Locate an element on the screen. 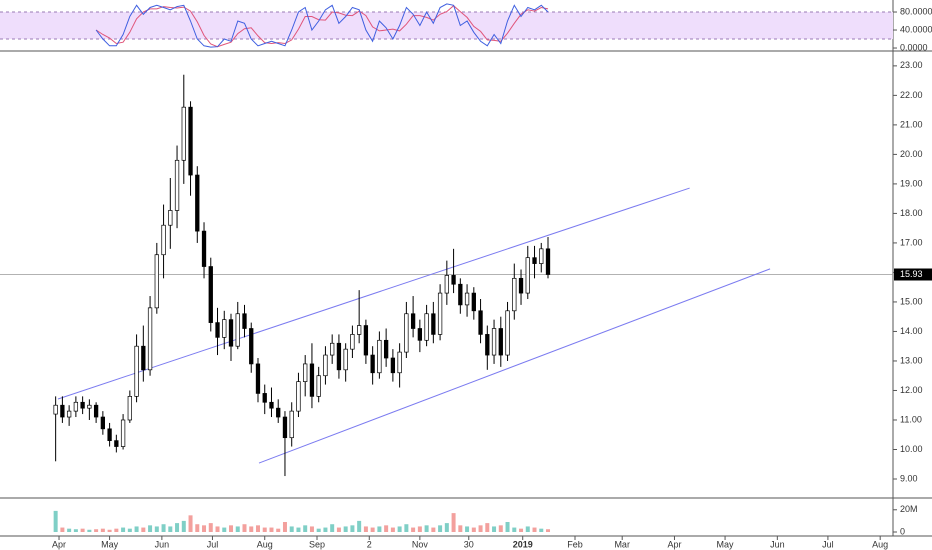  last-price-label: 15.93 is located at coordinates (911, 274).